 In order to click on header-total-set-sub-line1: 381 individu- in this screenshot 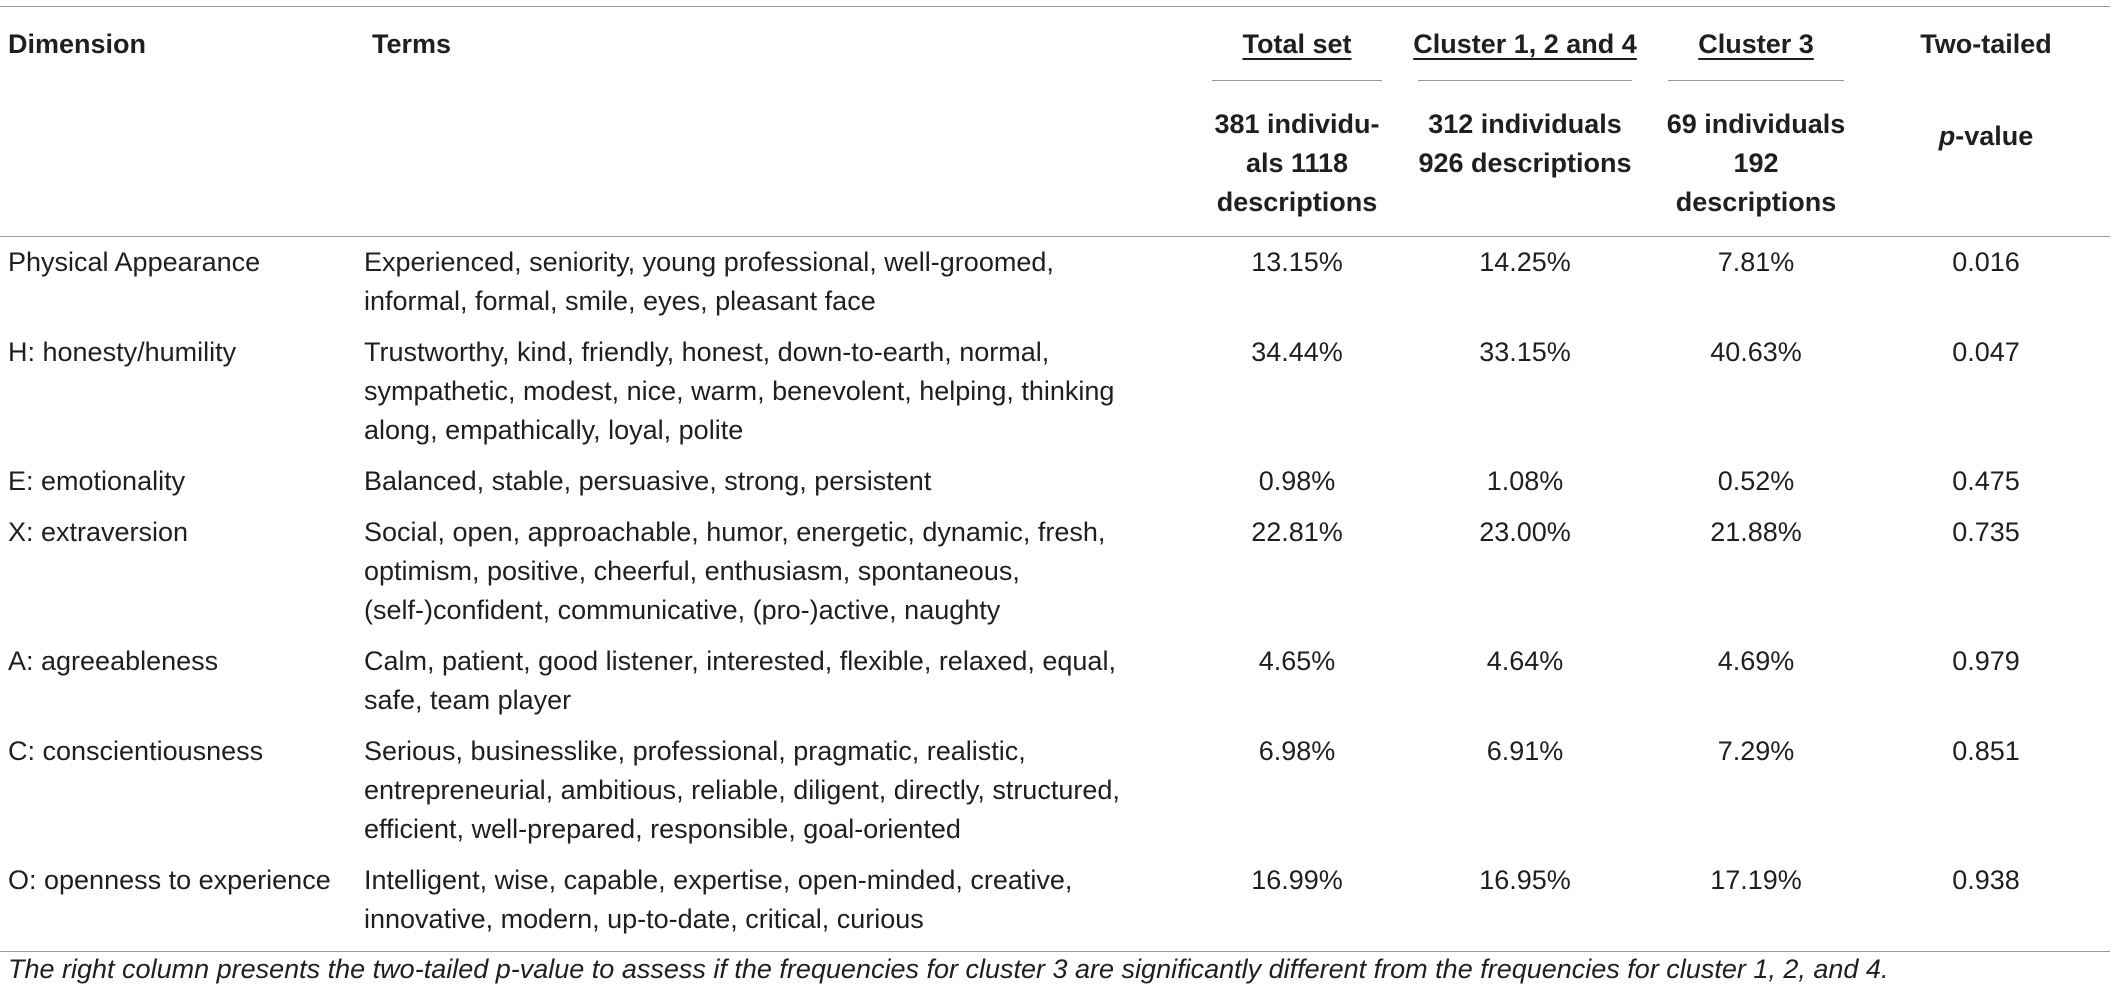, I will do `click(1297, 124)`.